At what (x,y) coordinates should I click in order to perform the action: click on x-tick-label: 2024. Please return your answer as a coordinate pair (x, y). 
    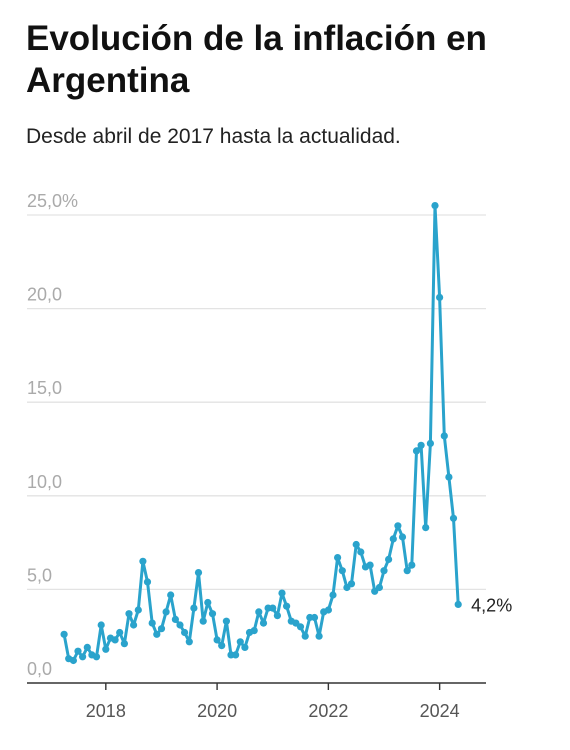
    Looking at the image, I should click on (440, 711).